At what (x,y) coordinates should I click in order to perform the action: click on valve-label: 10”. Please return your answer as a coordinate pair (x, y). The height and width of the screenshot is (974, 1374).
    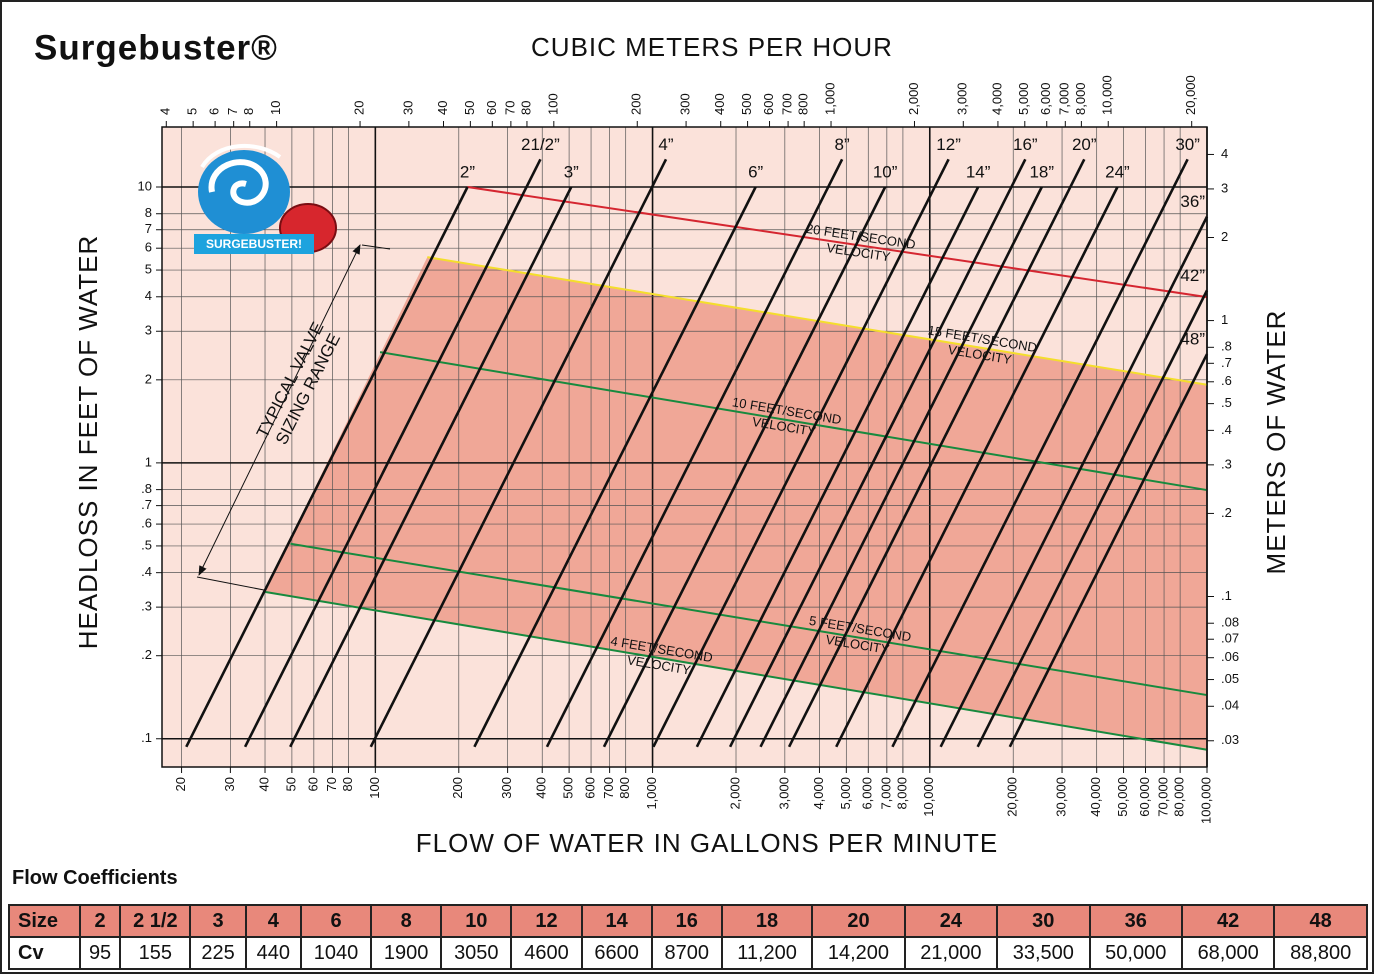
    Looking at the image, I should click on (885, 171).